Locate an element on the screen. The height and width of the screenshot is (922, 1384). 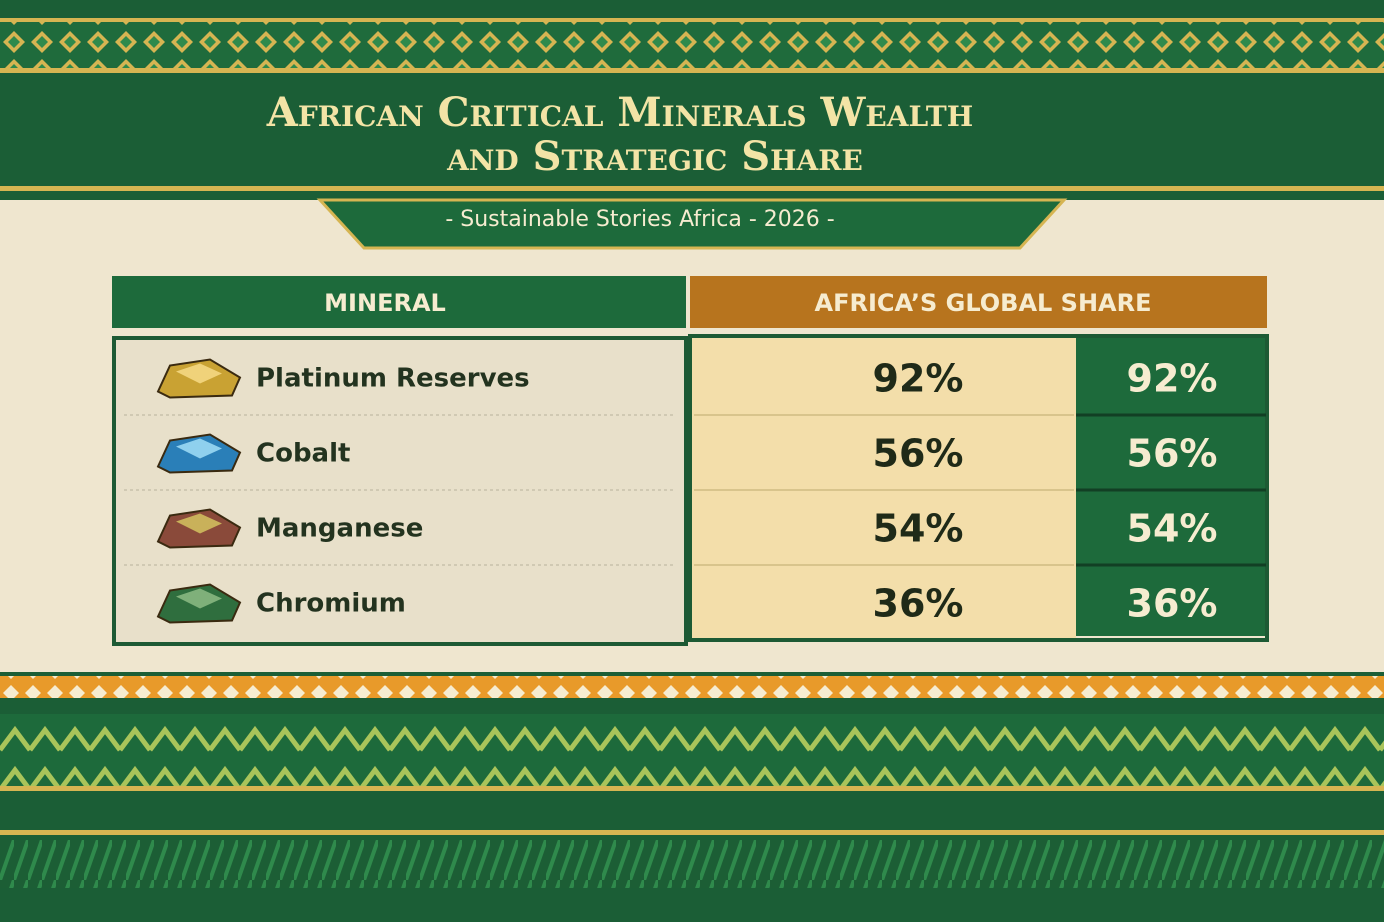
share-value: 56% is located at coordinates (918, 454).